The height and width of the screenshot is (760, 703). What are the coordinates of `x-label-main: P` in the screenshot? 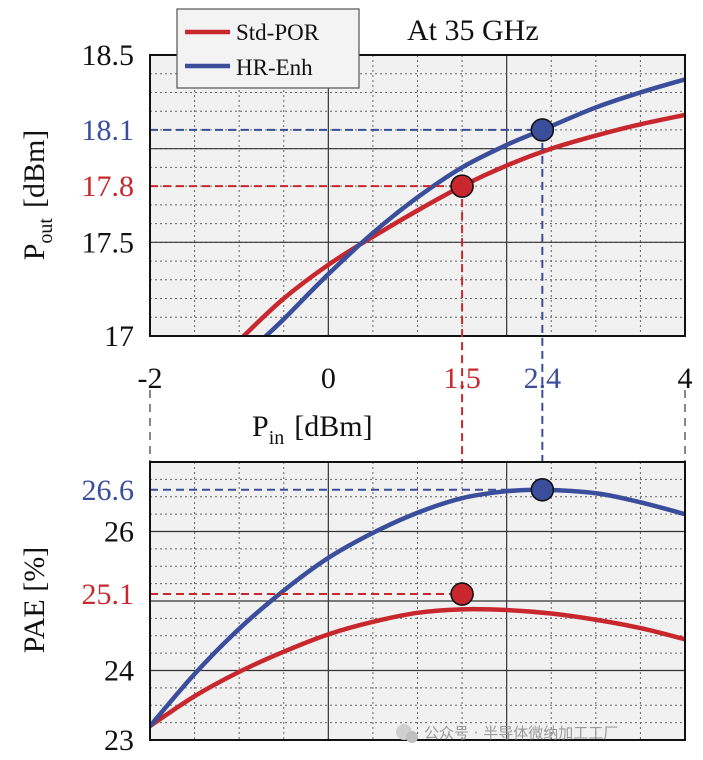 It's located at (260, 426).